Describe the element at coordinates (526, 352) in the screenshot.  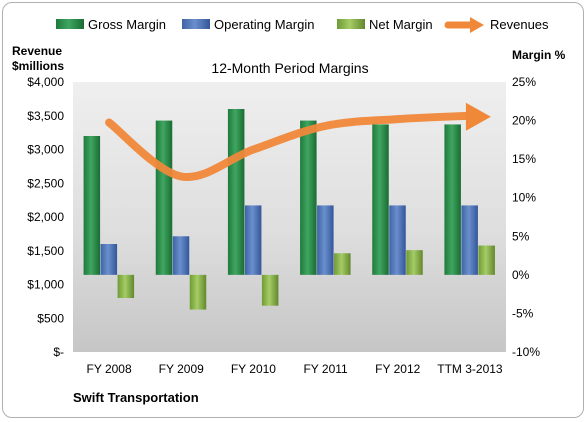
I see `right-tick-label: -10%` at that location.